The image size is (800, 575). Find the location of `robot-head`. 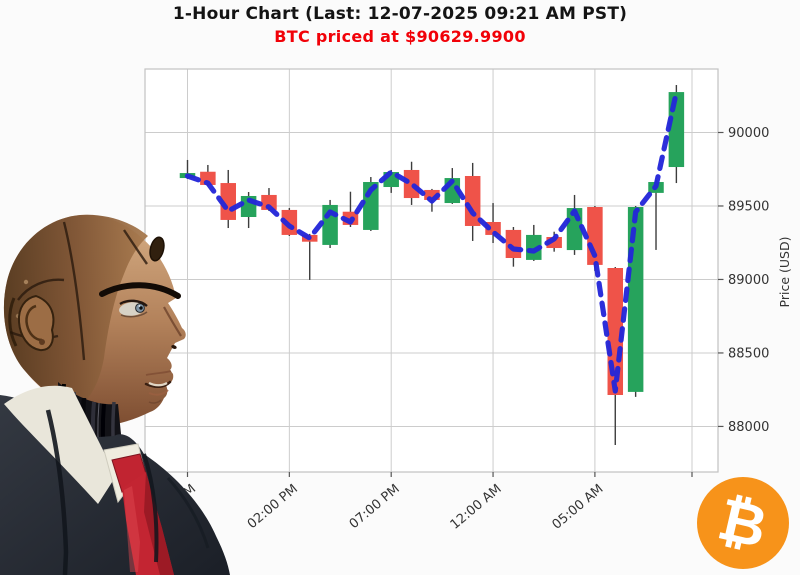

robot-head is located at coordinates (94, 321).